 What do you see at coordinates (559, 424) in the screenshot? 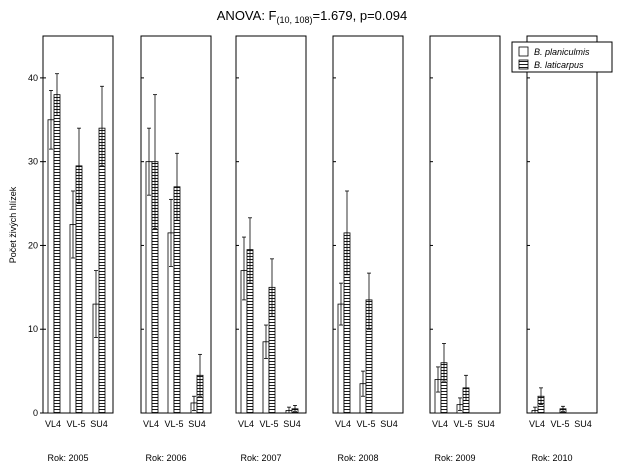
I see `category-label-5-1: VL-5` at bounding box center [559, 424].